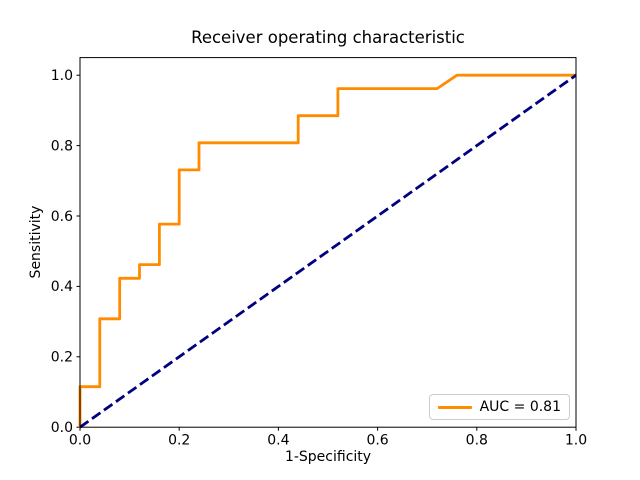 The width and height of the screenshot is (640, 480). I want to click on x-tick-label: 0.6, so click(377, 441).